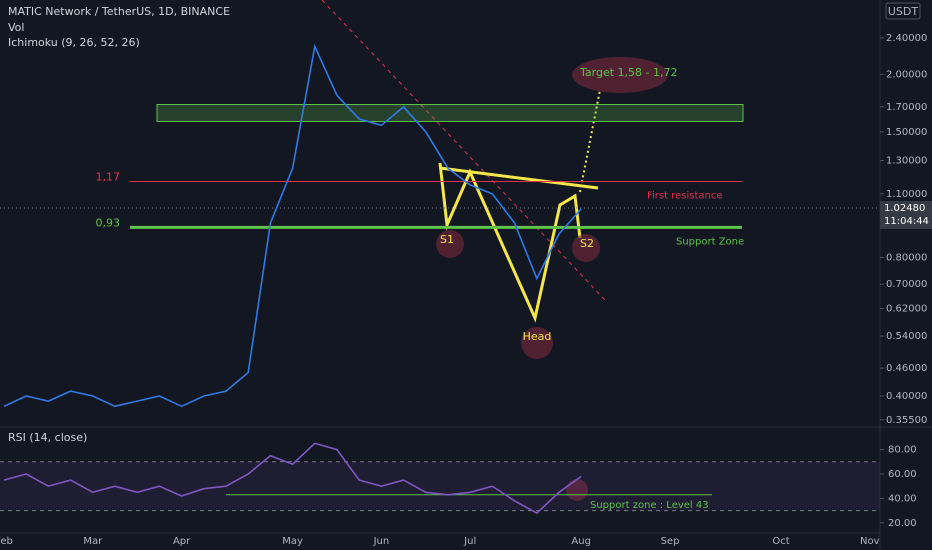  I want to click on y-tick-label: 2.00000, so click(906, 74).